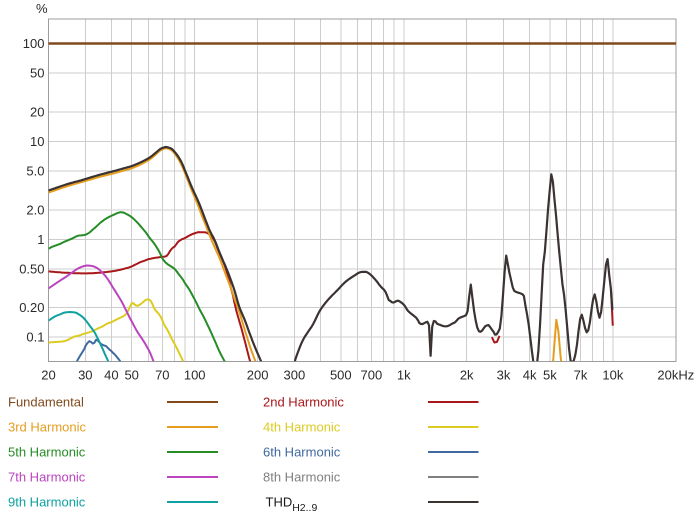  What do you see at coordinates (35, 209) in the screenshot?
I see `svg-text: 2.0` at bounding box center [35, 209].